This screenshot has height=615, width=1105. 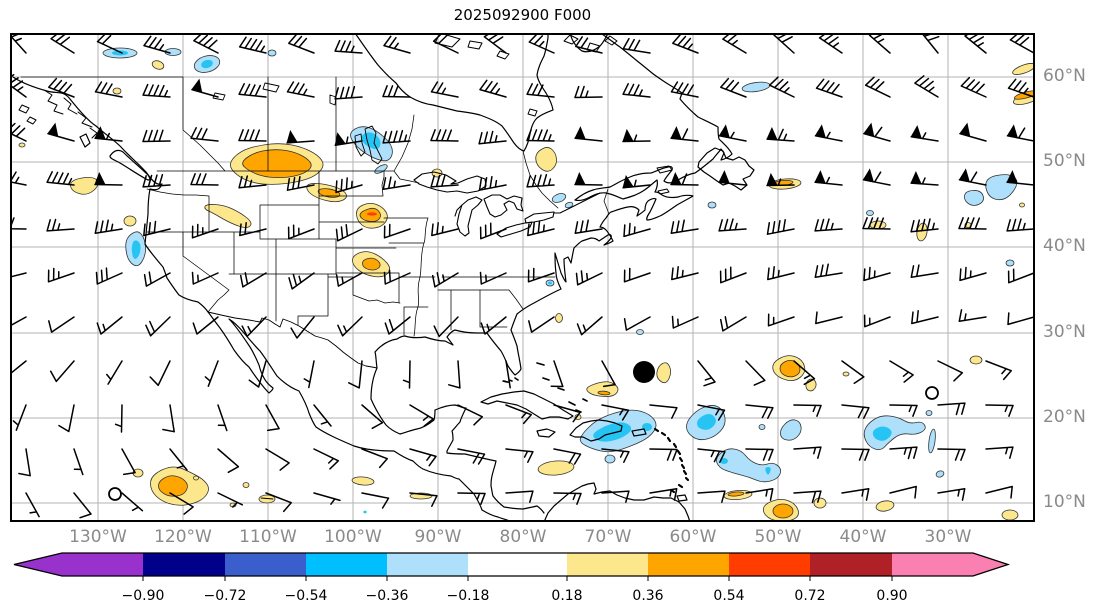 What do you see at coordinates (566, 596) in the screenshot?
I see `colorbar-tick-label: 0.18` at bounding box center [566, 596].